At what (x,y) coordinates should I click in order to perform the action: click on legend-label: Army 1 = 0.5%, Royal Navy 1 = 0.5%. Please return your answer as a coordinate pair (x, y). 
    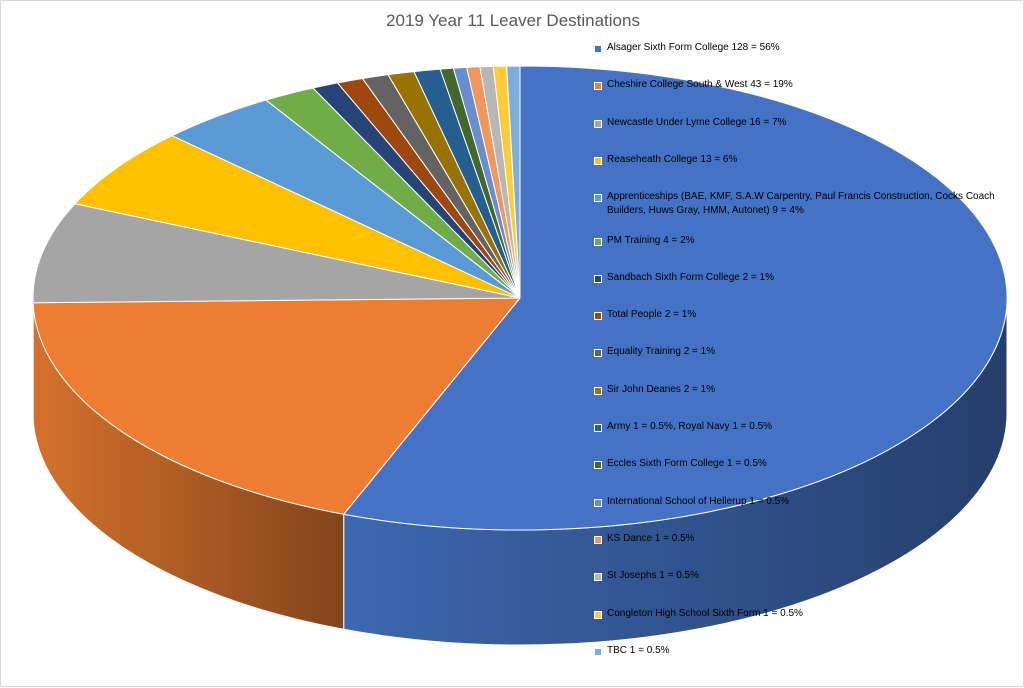
    Looking at the image, I should click on (814, 427).